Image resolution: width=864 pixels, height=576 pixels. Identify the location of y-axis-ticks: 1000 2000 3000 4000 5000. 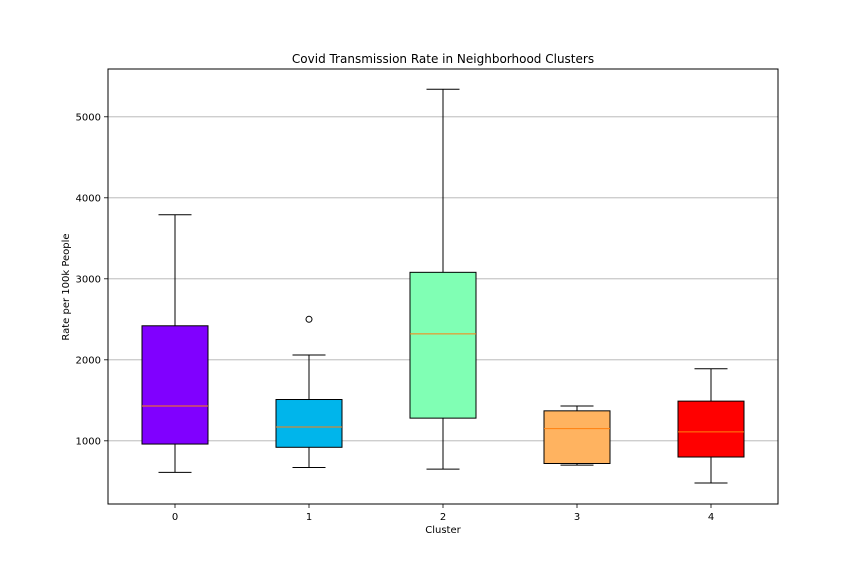
(92, 279).